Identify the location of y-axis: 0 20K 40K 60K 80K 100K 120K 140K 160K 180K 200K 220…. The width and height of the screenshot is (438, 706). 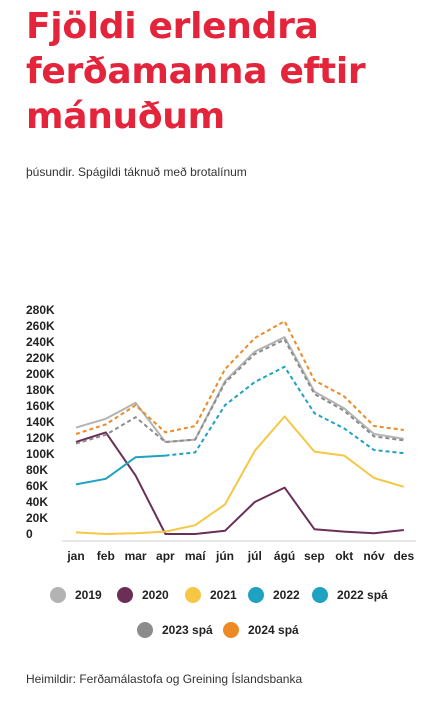
(40, 422).